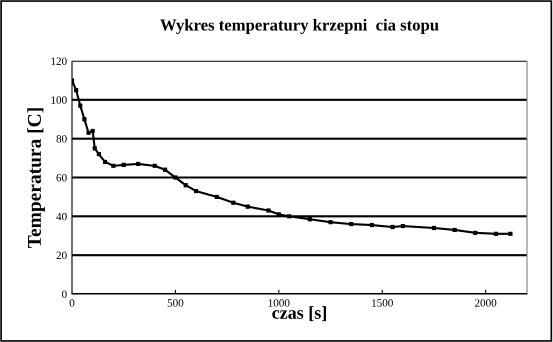 This screenshot has height=342, width=553. Describe the element at coordinates (36, 178) in the screenshot. I see `y-axis-title: Temperatura [C]` at that location.